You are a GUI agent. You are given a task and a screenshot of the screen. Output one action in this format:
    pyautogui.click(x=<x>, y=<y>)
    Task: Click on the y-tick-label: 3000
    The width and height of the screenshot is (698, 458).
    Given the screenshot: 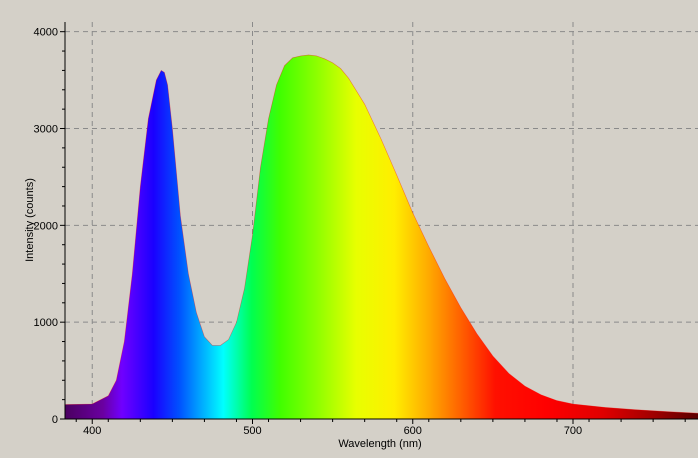 What is the action you would take?
    pyautogui.click(x=46, y=130)
    